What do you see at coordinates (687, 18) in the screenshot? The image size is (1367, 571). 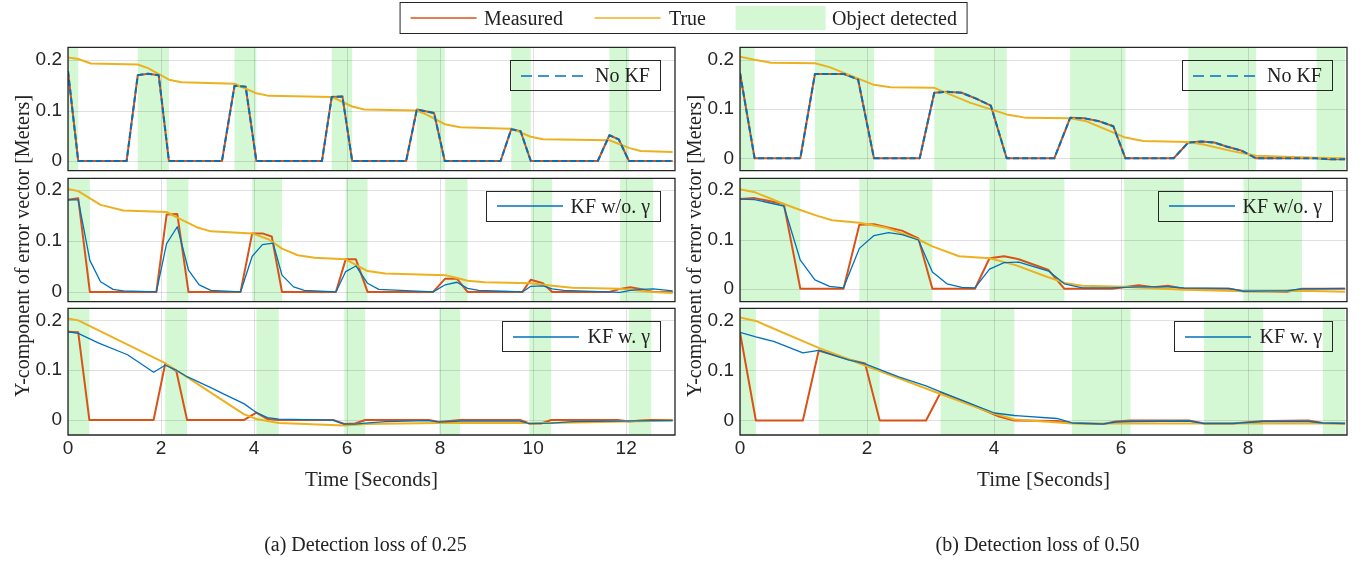 I see `legend-label: True` at bounding box center [687, 18].